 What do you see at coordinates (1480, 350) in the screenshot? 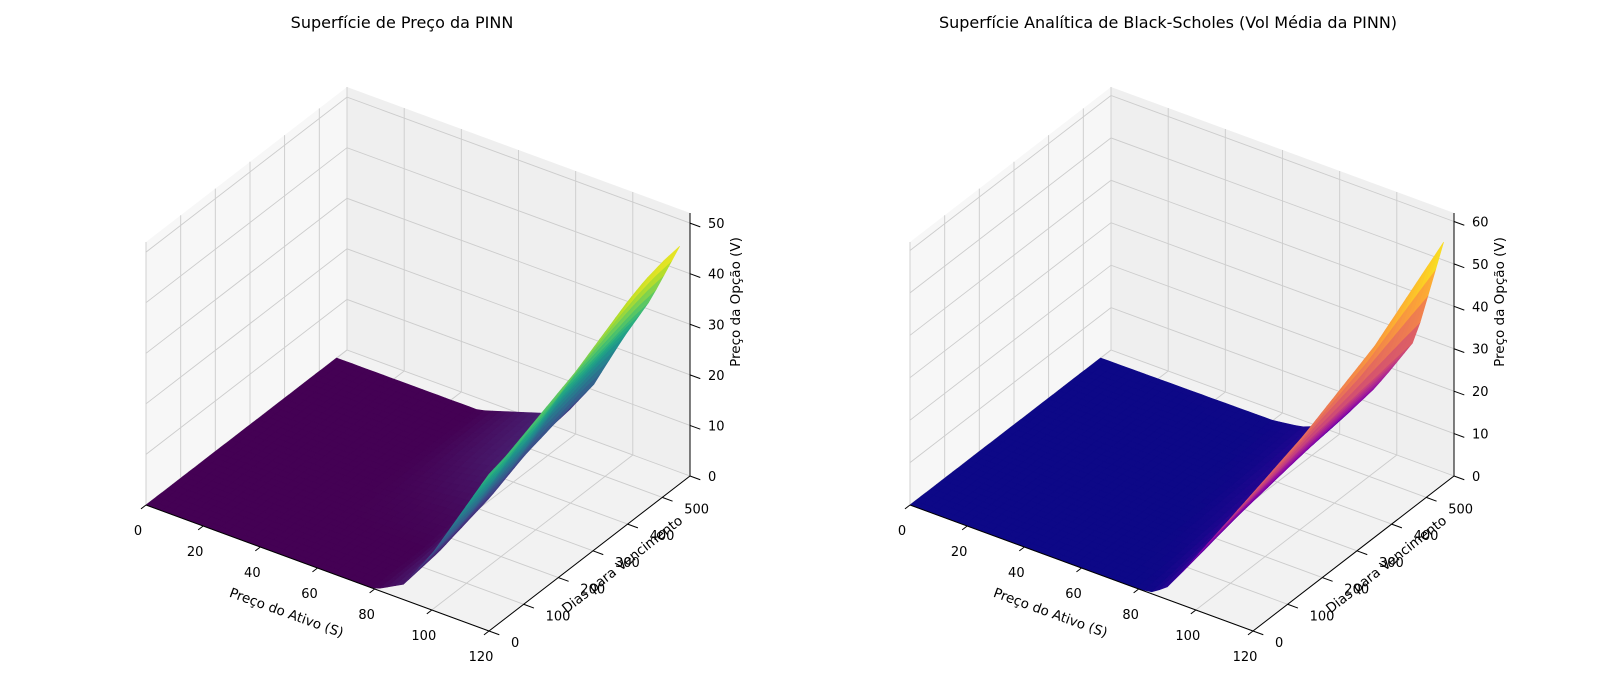
I see `z-tick-label: 30` at bounding box center [1480, 350].